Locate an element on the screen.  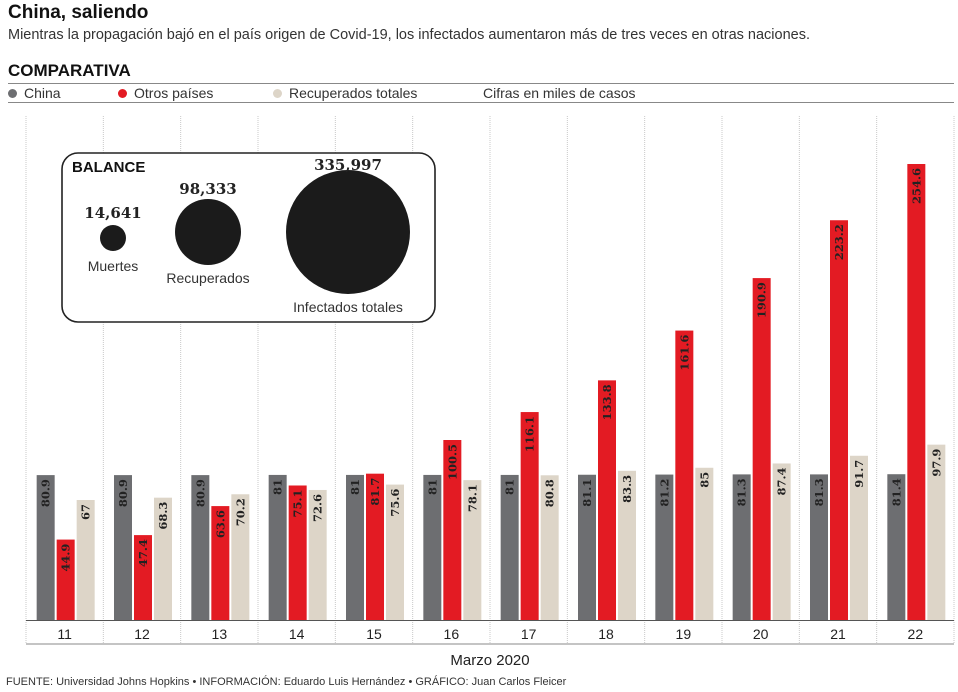
bar-otros-países-20 is located at coordinates (761, 449).